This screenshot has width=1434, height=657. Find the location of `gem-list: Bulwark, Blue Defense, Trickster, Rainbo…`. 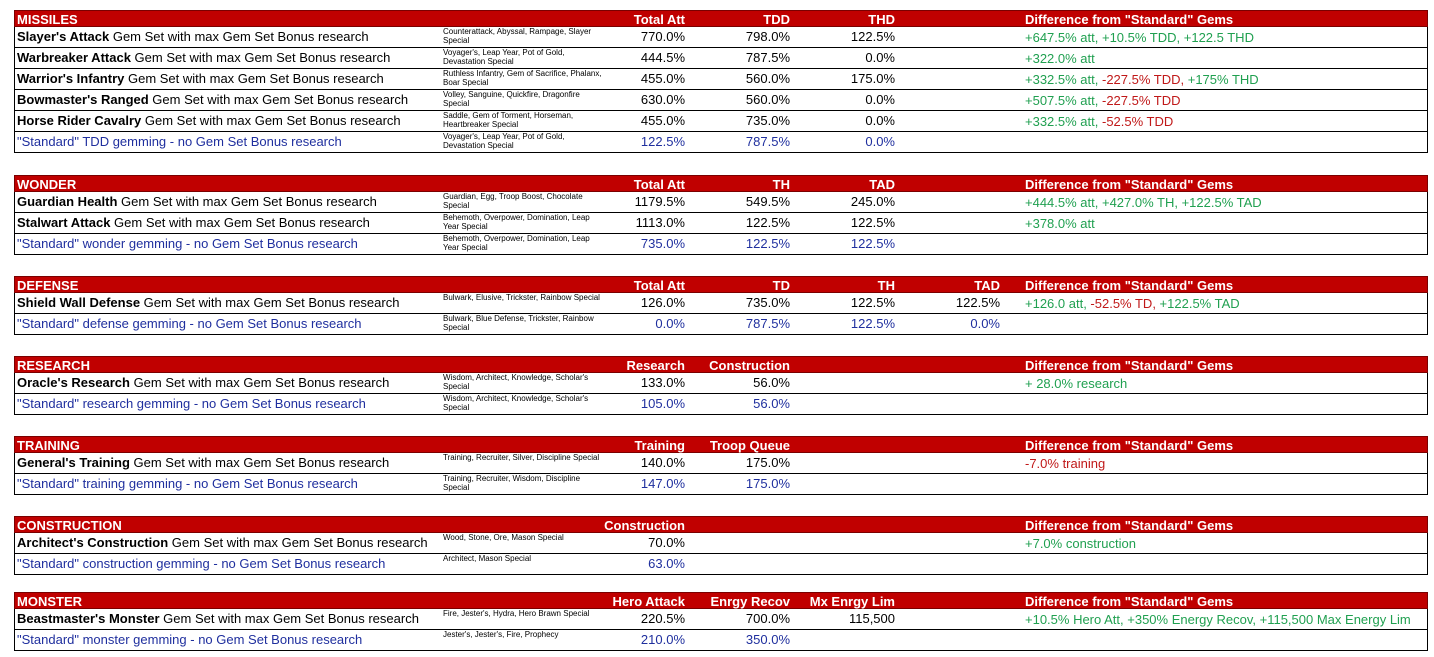

gem-list: Bulwark, Blue Defense, Trickster, Rainbo… is located at coordinates (518, 323).